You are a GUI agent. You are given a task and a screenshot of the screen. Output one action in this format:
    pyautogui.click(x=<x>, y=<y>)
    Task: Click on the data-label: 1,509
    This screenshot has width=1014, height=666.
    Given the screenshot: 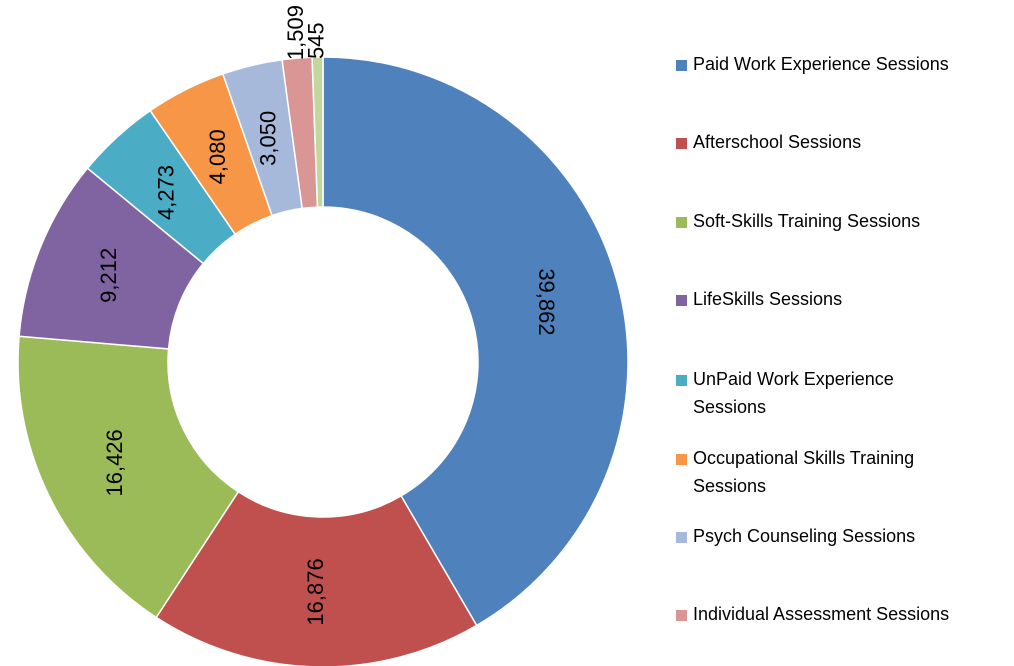 What is the action you would take?
    pyautogui.click(x=295, y=32)
    